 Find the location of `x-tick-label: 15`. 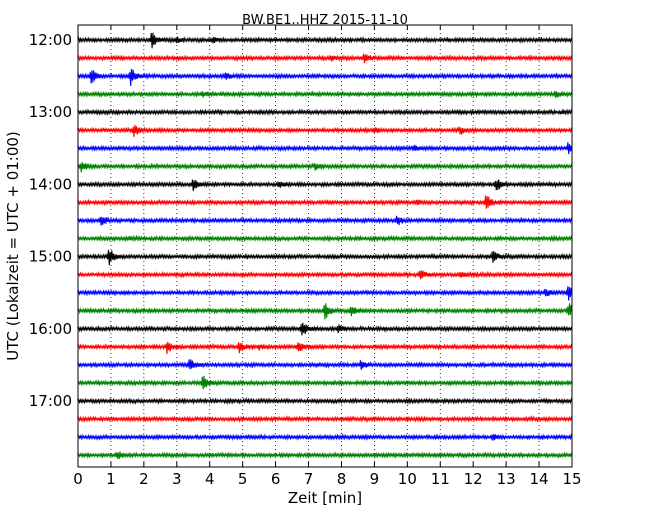

x-tick-label: 15 is located at coordinates (571, 479).